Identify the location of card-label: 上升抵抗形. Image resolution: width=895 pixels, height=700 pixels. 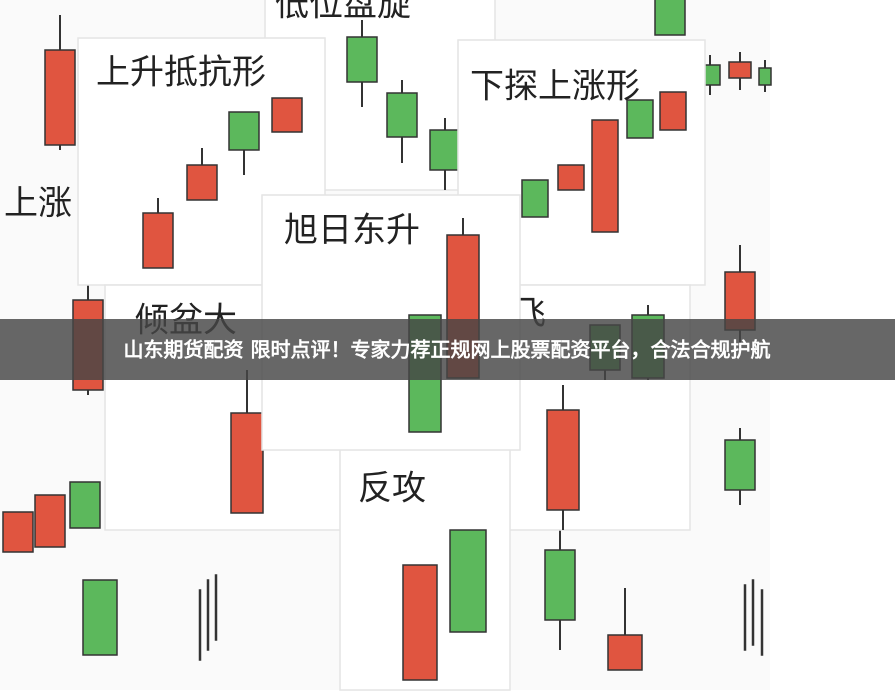
(181, 73).